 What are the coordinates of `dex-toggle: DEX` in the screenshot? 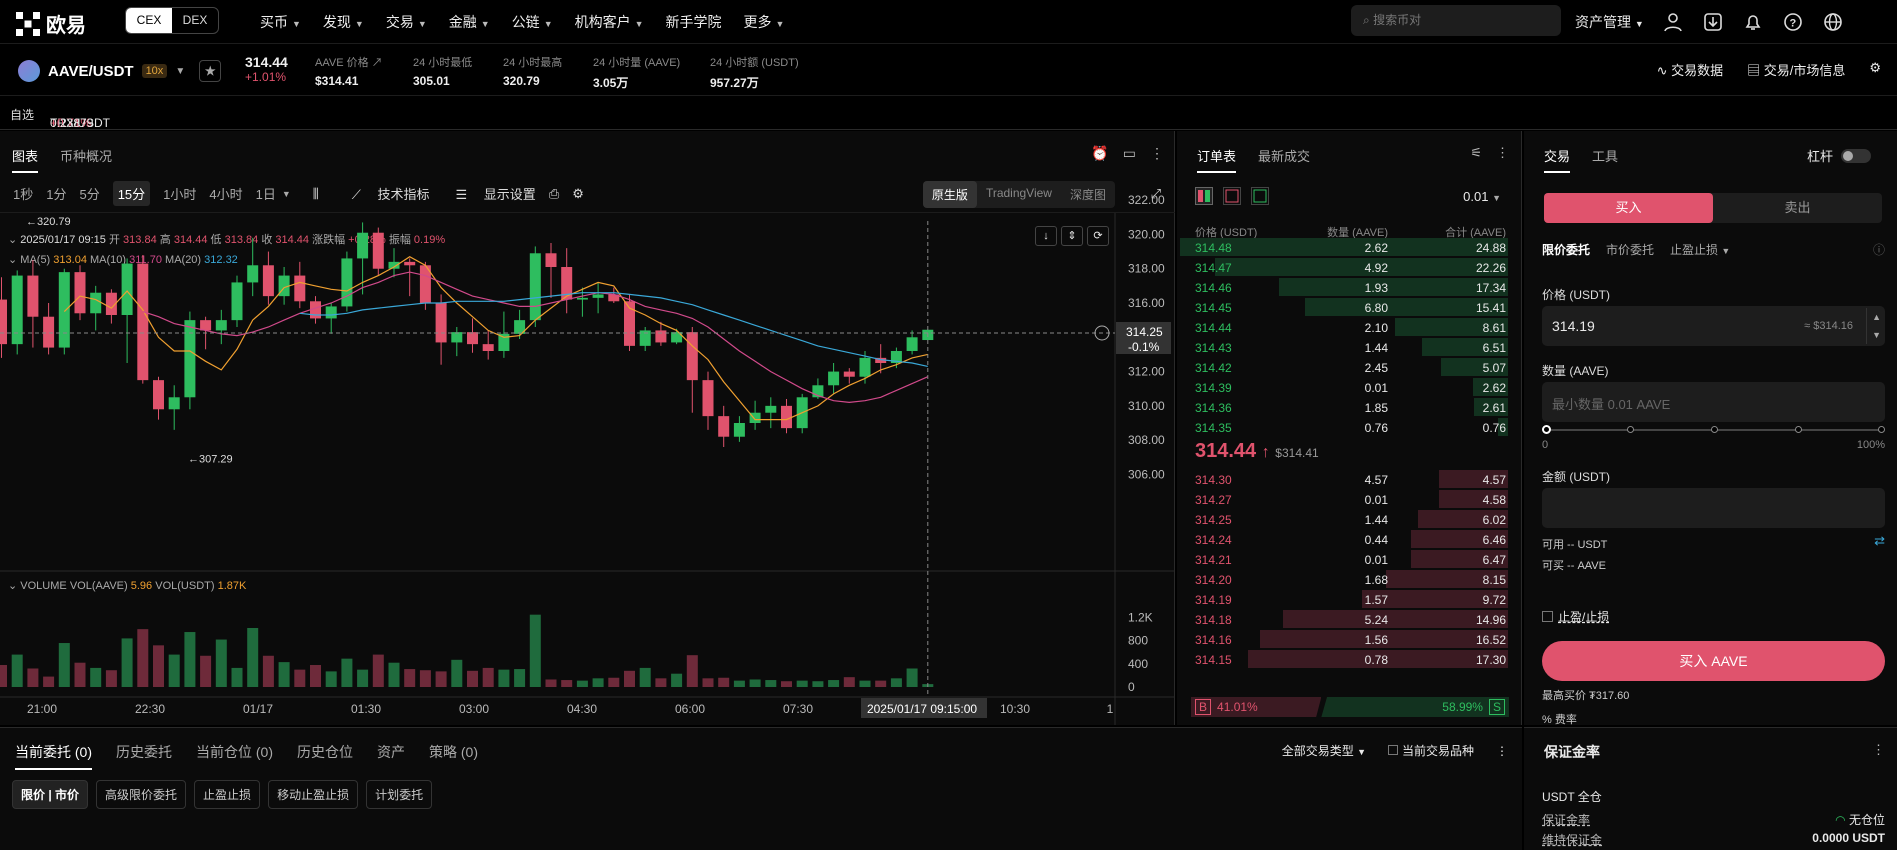 It's located at (195, 20).